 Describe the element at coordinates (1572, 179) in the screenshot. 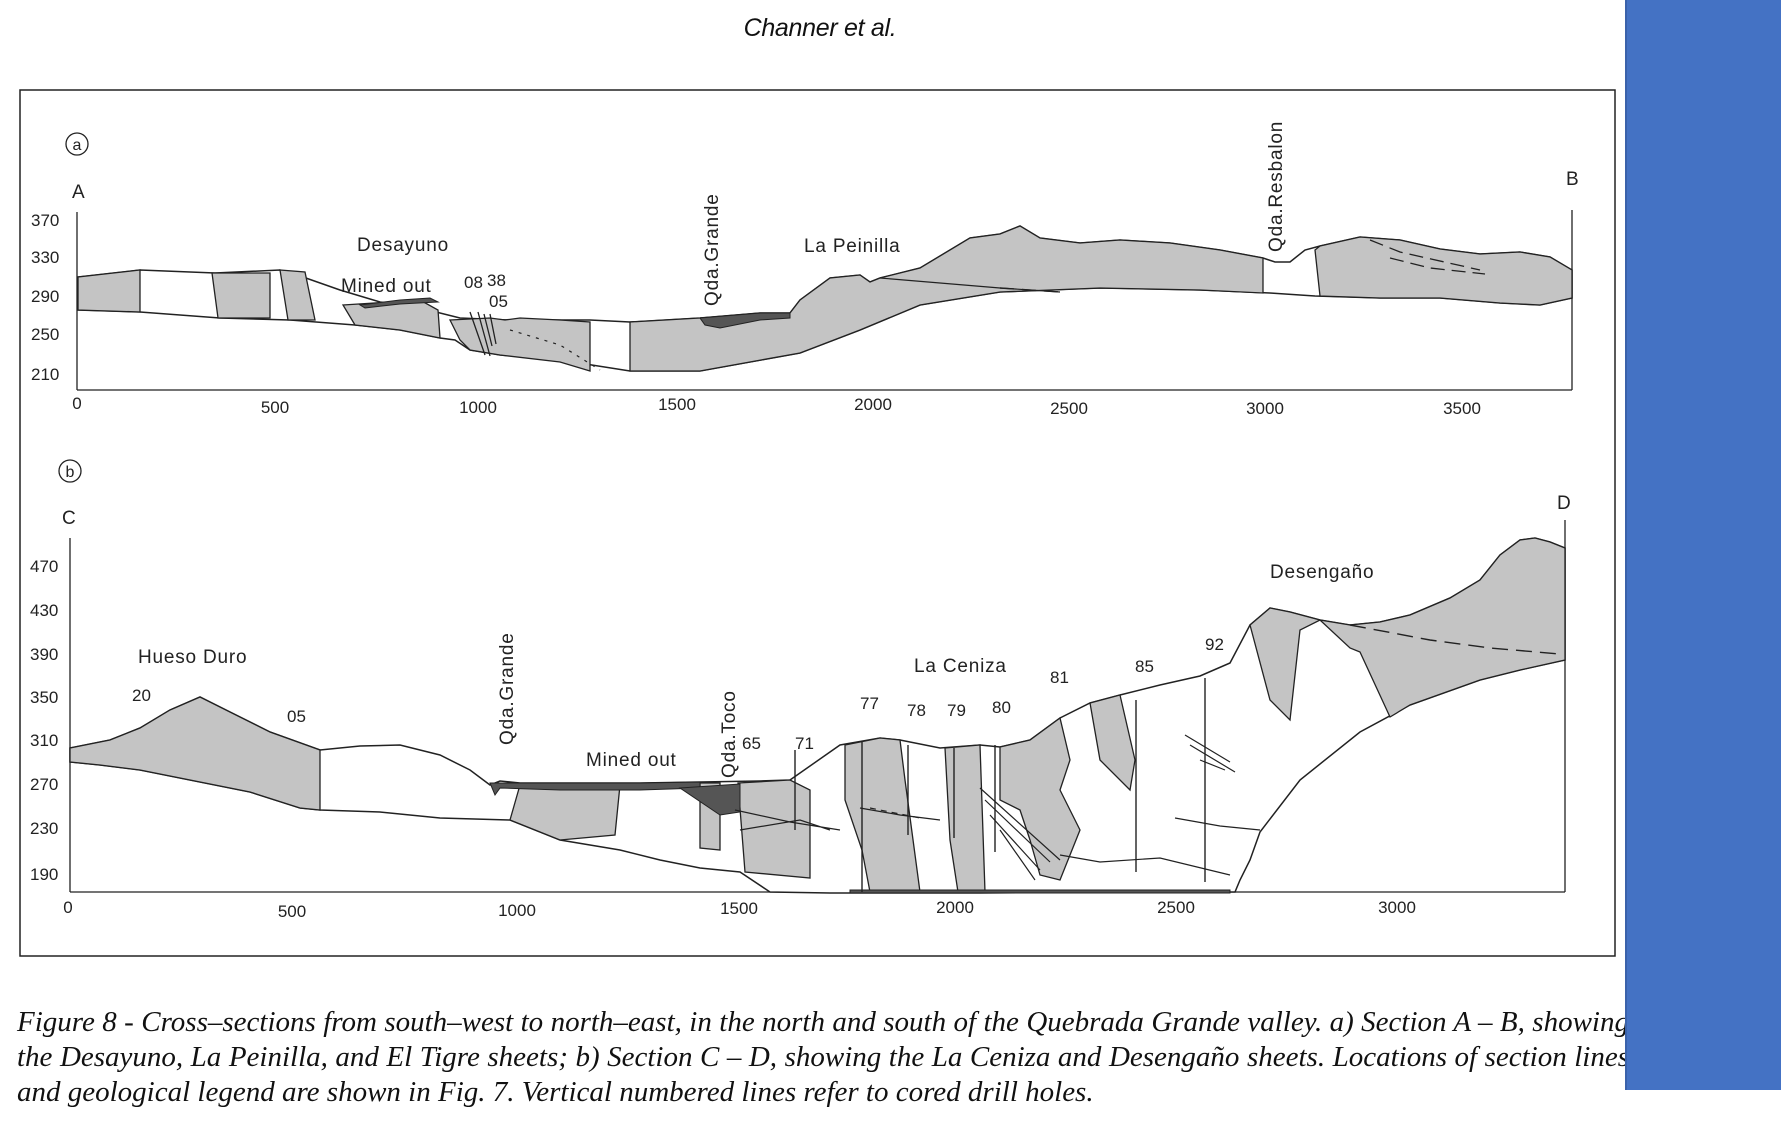

I see `section-a-end-label: B` at that location.